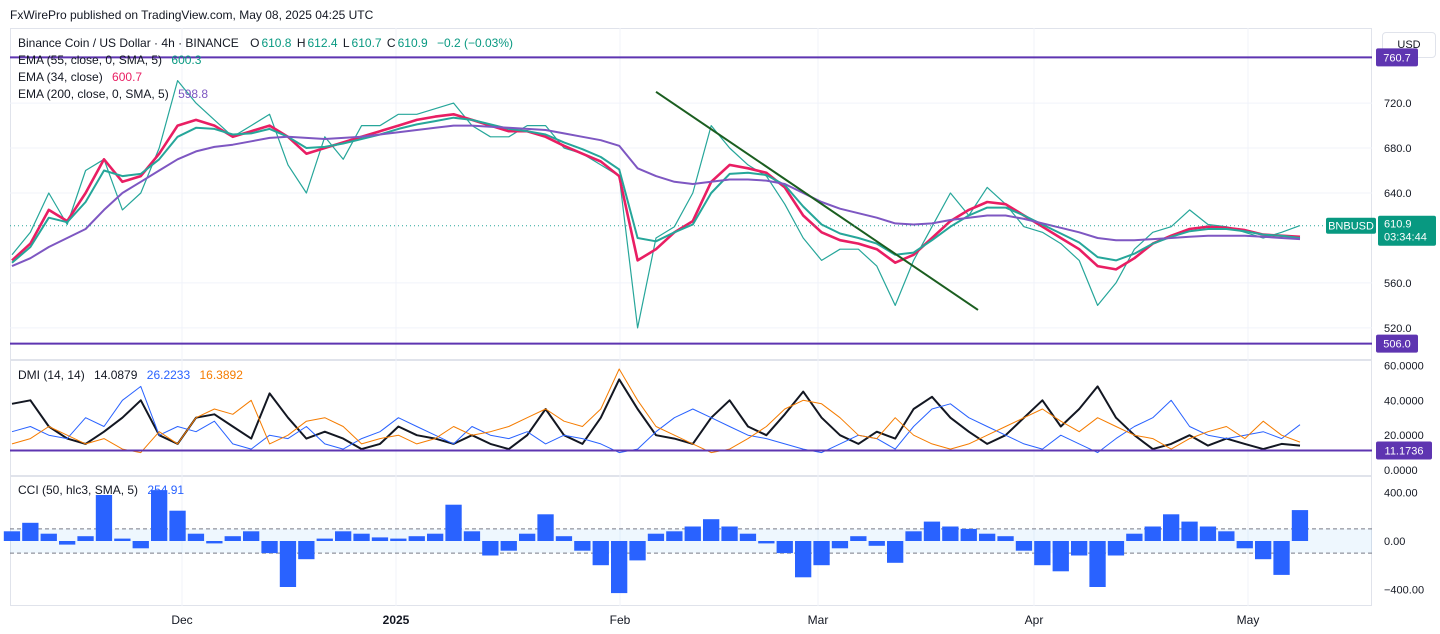 The width and height of the screenshot is (1440, 634). I want to click on ema200-legend: EMA (200, close, 0, SMA, 5) 598.8, so click(114, 94).